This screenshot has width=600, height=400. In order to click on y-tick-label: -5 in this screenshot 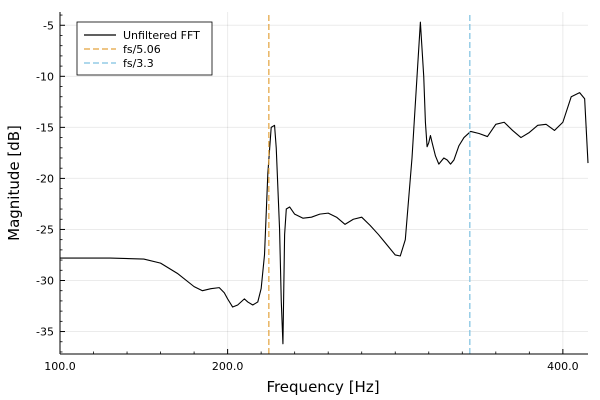, I will do `click(48, 25)`.